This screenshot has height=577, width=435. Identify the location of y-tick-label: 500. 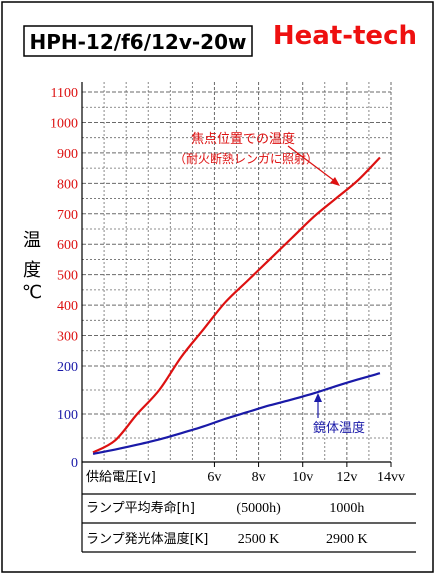
(67, 276).